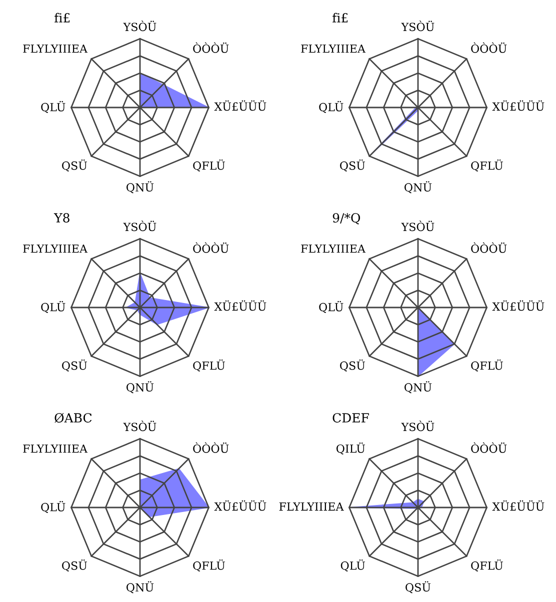  What do you see at coordinates (62, 218) in the screenshot?
I see `chart-title: Y8` at bounding box center [62, 218].